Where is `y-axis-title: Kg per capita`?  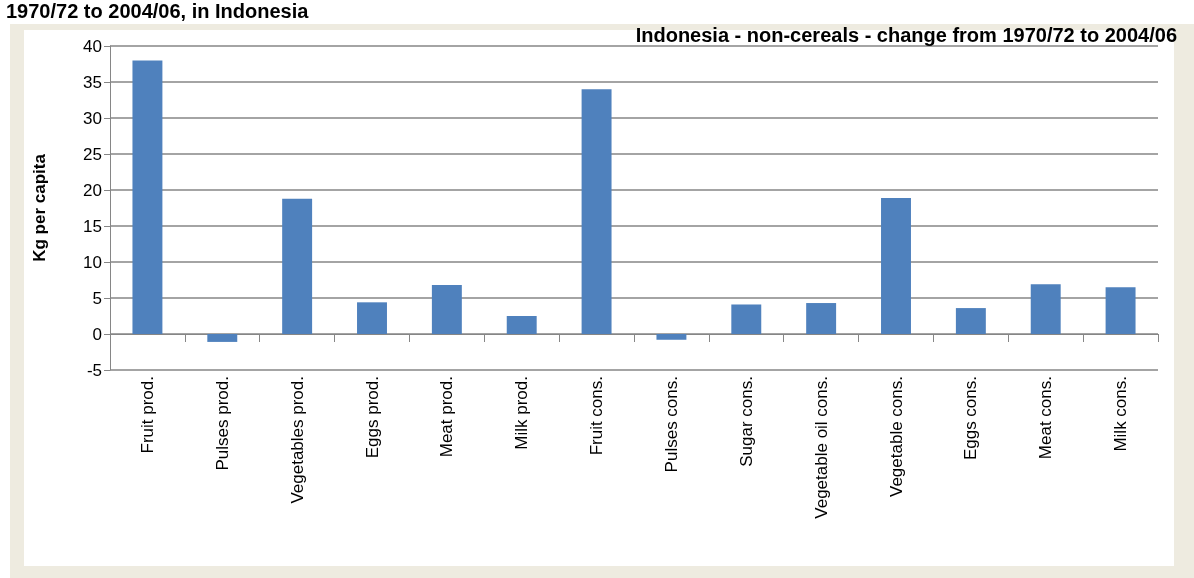 y-axis-title: Kg per capita is located at coordinates (39, 207).